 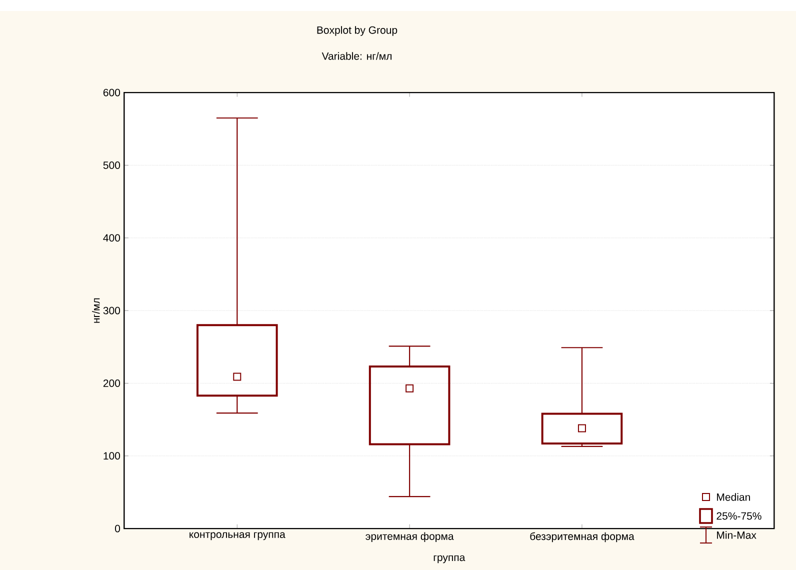 What do you see at coordinates (736, 535) in the screenshot?
I see `text: Min-Max` at bounding box center [736, 535].